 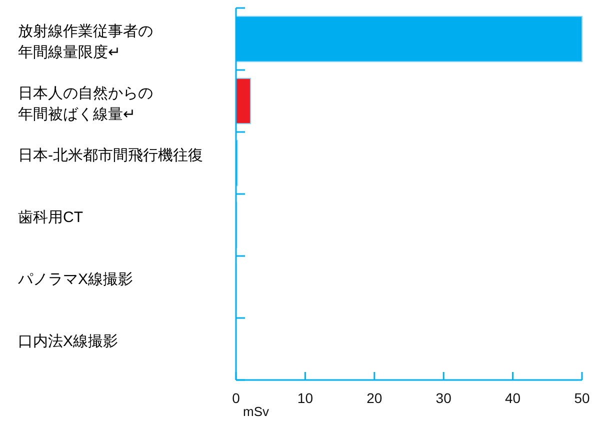 I want to click on x-tick-label: 30, so click(x=444, y=398).